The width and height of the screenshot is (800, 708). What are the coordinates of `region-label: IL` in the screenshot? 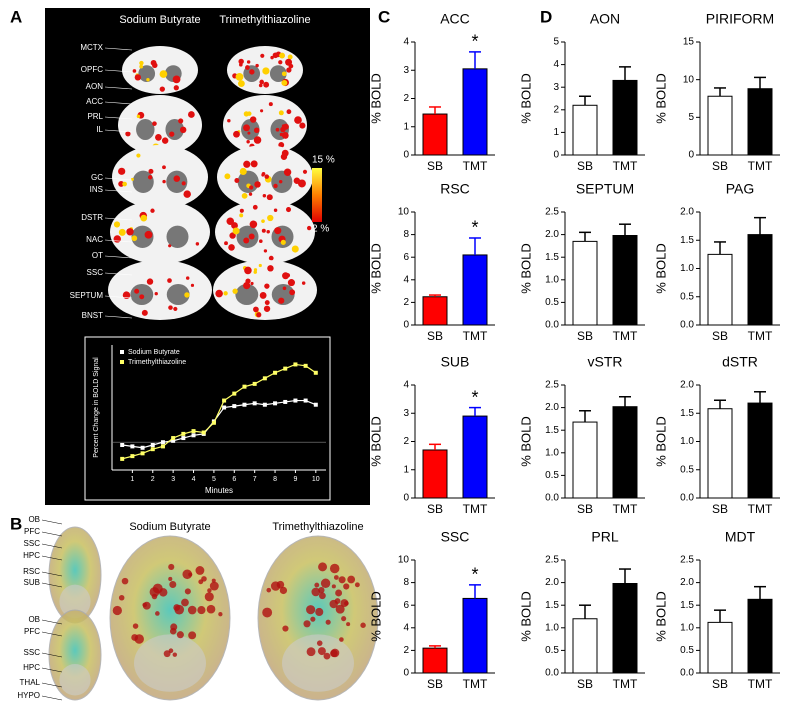 It's located at (99, 129).